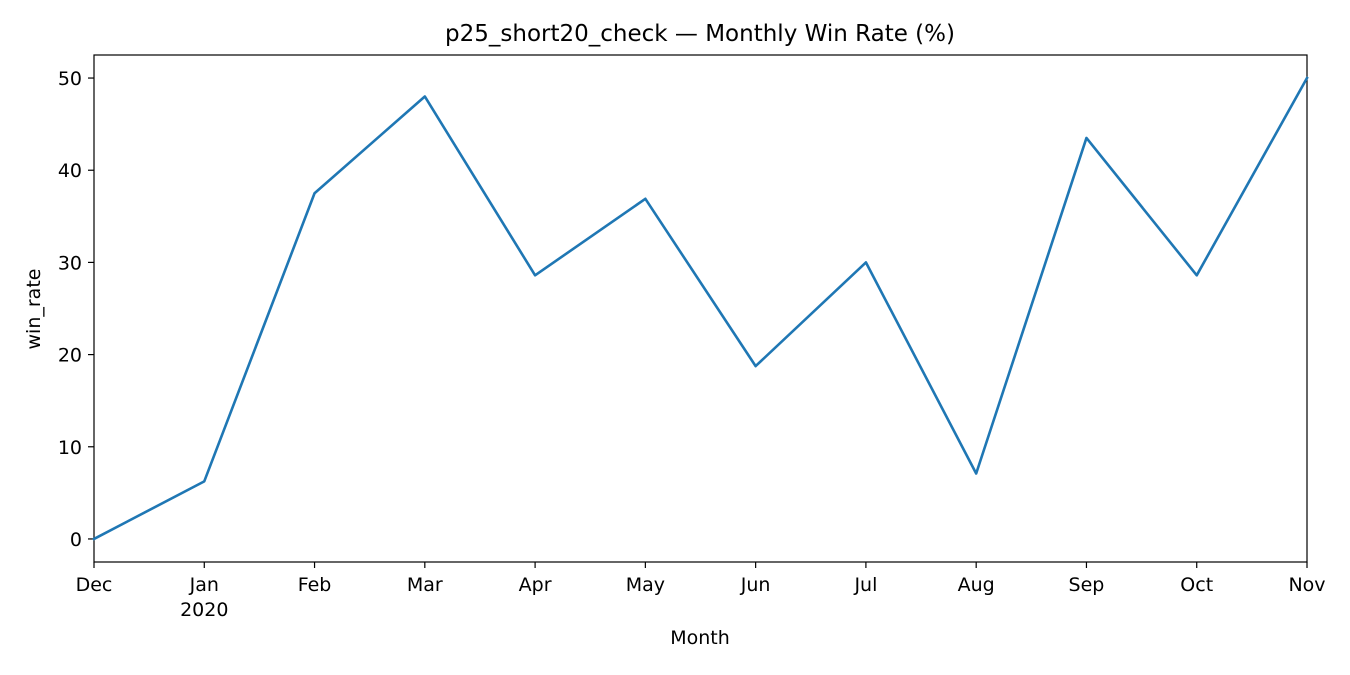  I want to click on y-tick-label: 10, so click(70, 448).